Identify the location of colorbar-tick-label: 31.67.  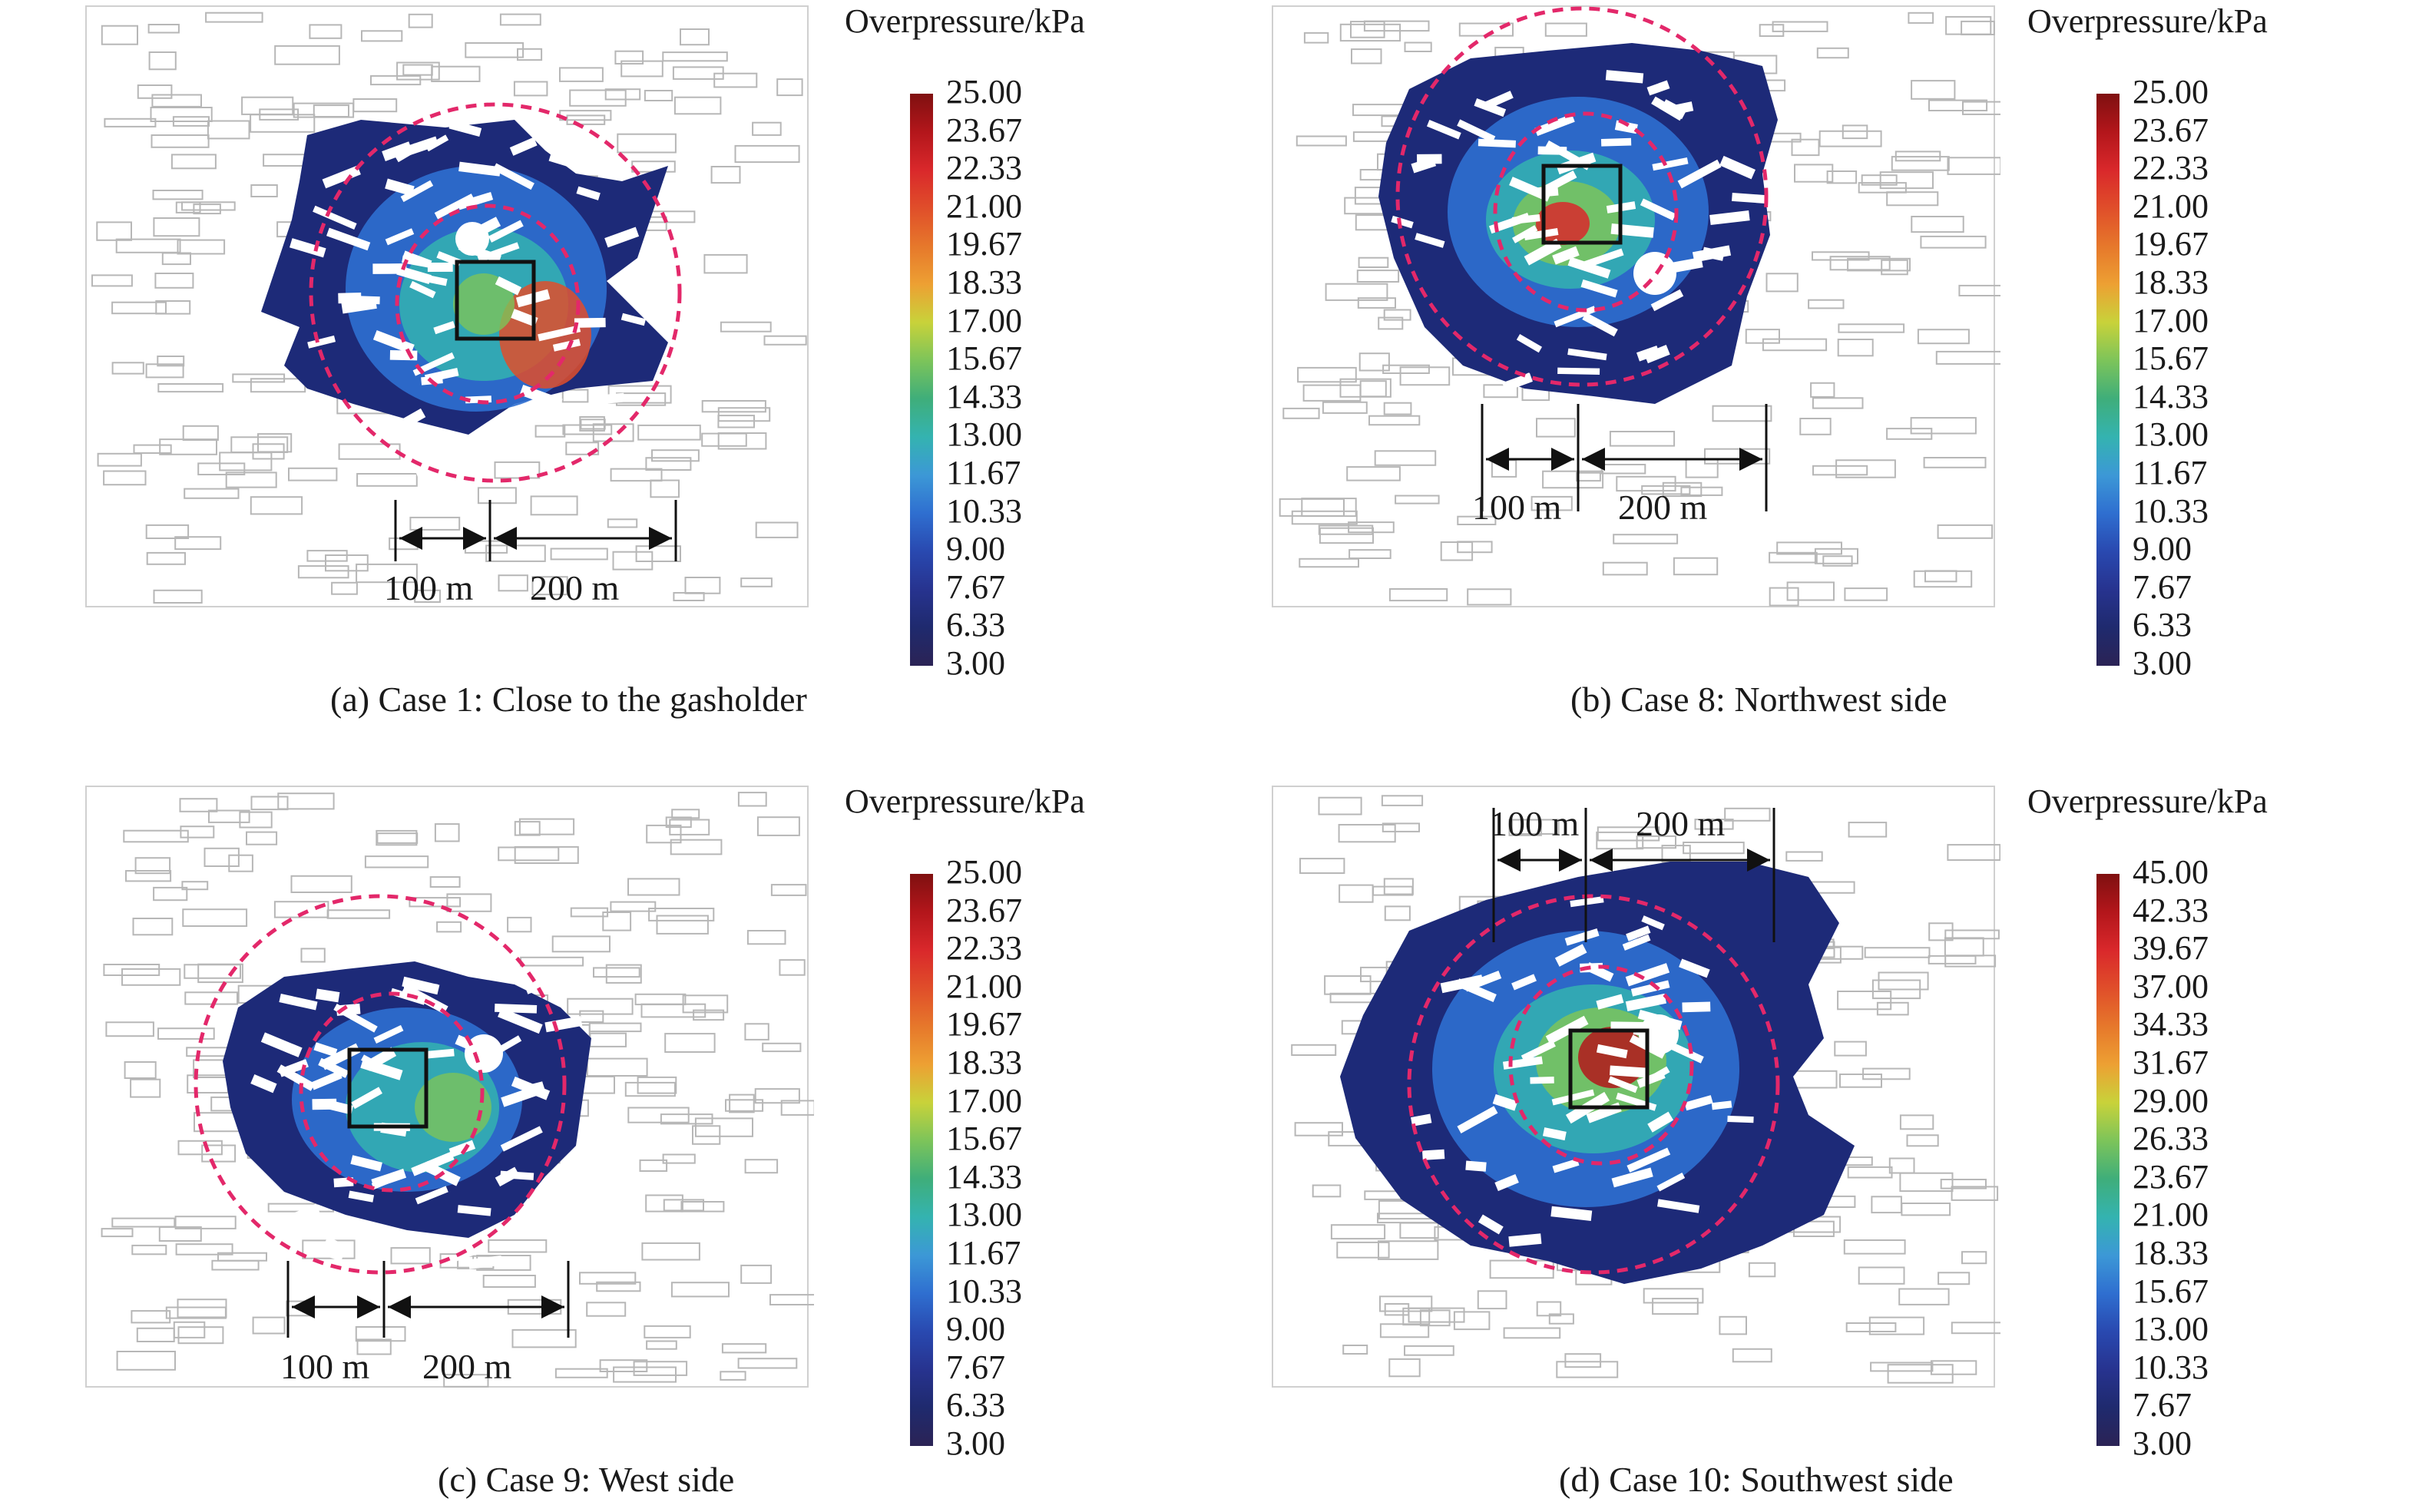
(2171, 1062).